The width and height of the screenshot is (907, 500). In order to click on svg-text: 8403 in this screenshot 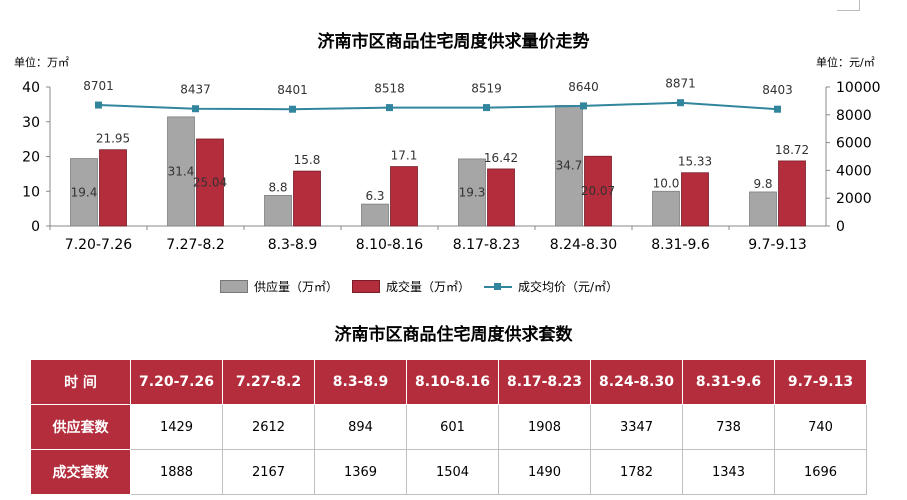, I will do `click(777, 90)`.